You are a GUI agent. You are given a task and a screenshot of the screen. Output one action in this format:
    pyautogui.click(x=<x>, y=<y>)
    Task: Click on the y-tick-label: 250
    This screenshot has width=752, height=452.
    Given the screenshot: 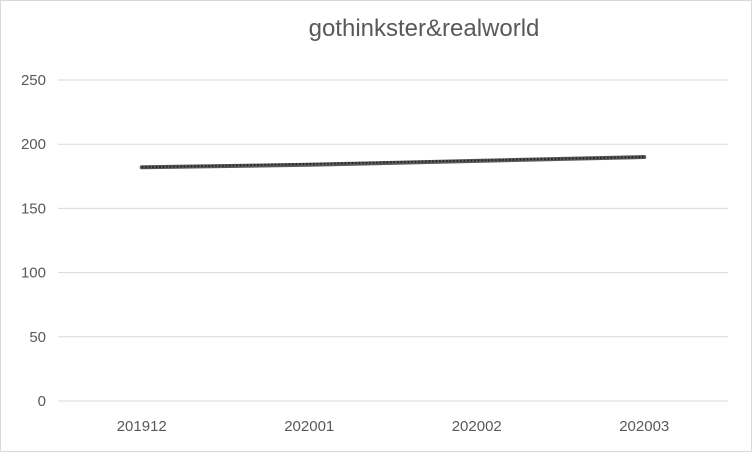 What is the action you would take?
    pyautogui.click(x=33, y=80)
    